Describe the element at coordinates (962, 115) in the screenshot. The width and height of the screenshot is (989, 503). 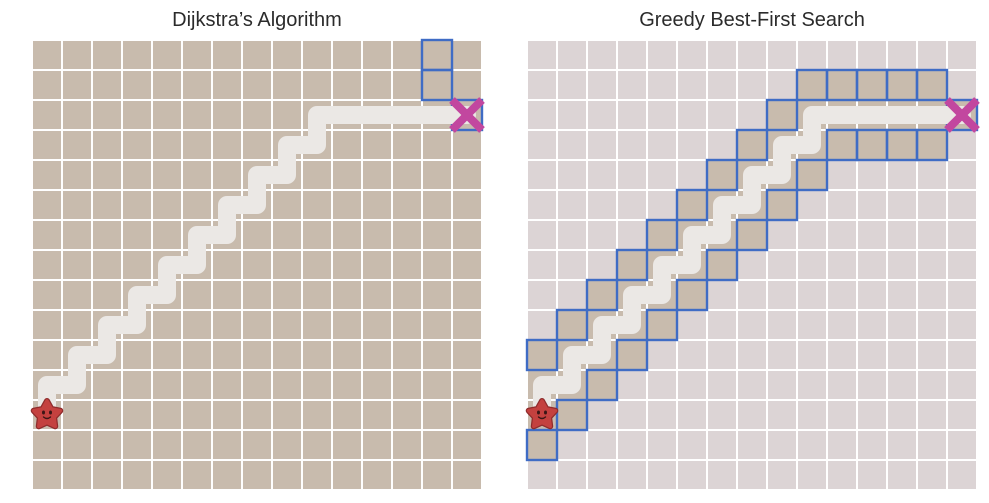
I see `goal-x-stroke` at that location.